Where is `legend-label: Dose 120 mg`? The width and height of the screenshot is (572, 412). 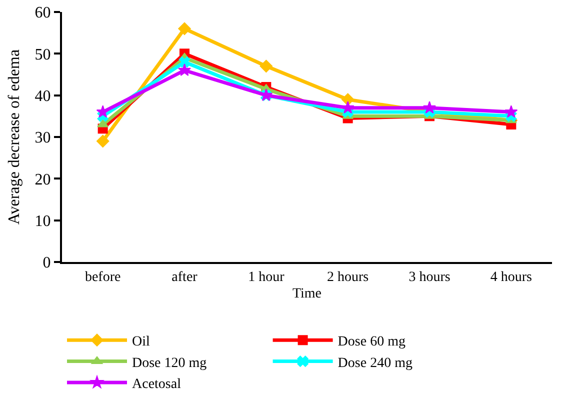
legend-label: Dose 120 mg is located at coordinates (169, 363).